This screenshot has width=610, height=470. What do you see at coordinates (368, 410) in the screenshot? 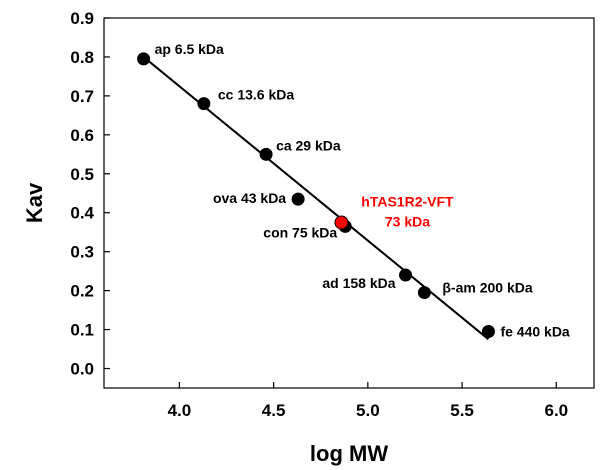
I see `x-tick-label: 5.0` at bounding box center [368, 410].